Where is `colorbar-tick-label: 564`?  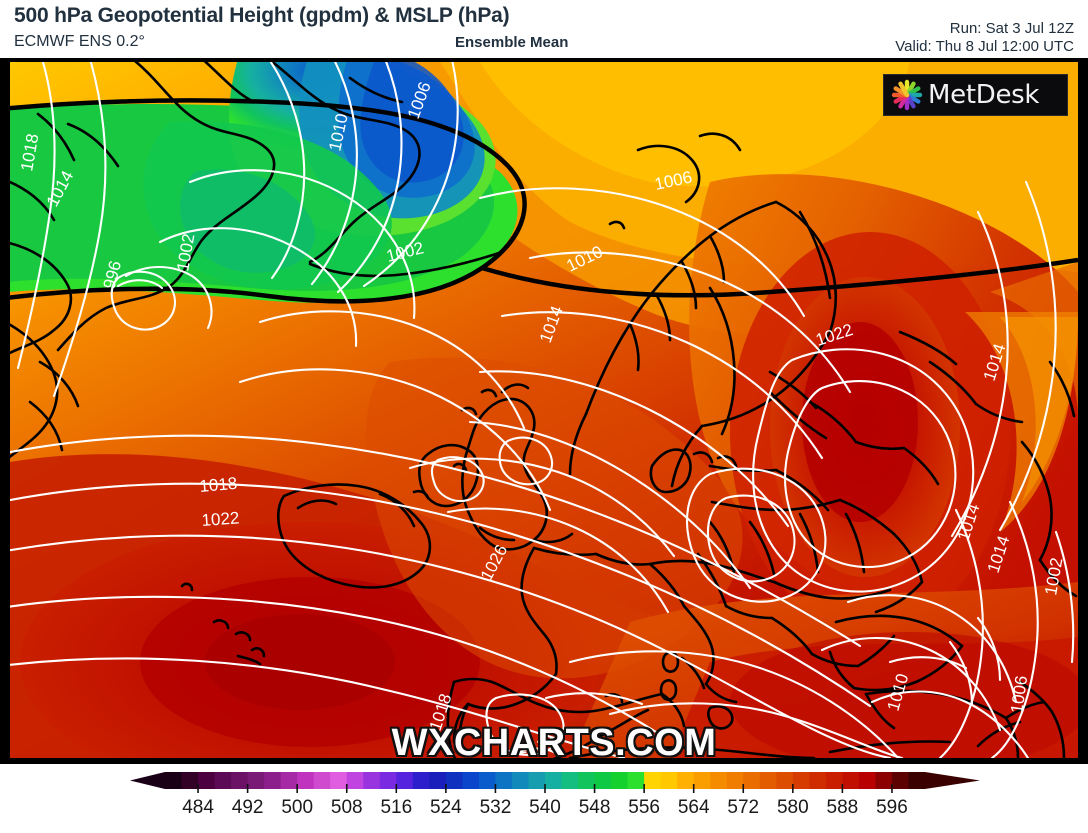 colorbar-tick-label: 564 is located at coordinates (694, 807).